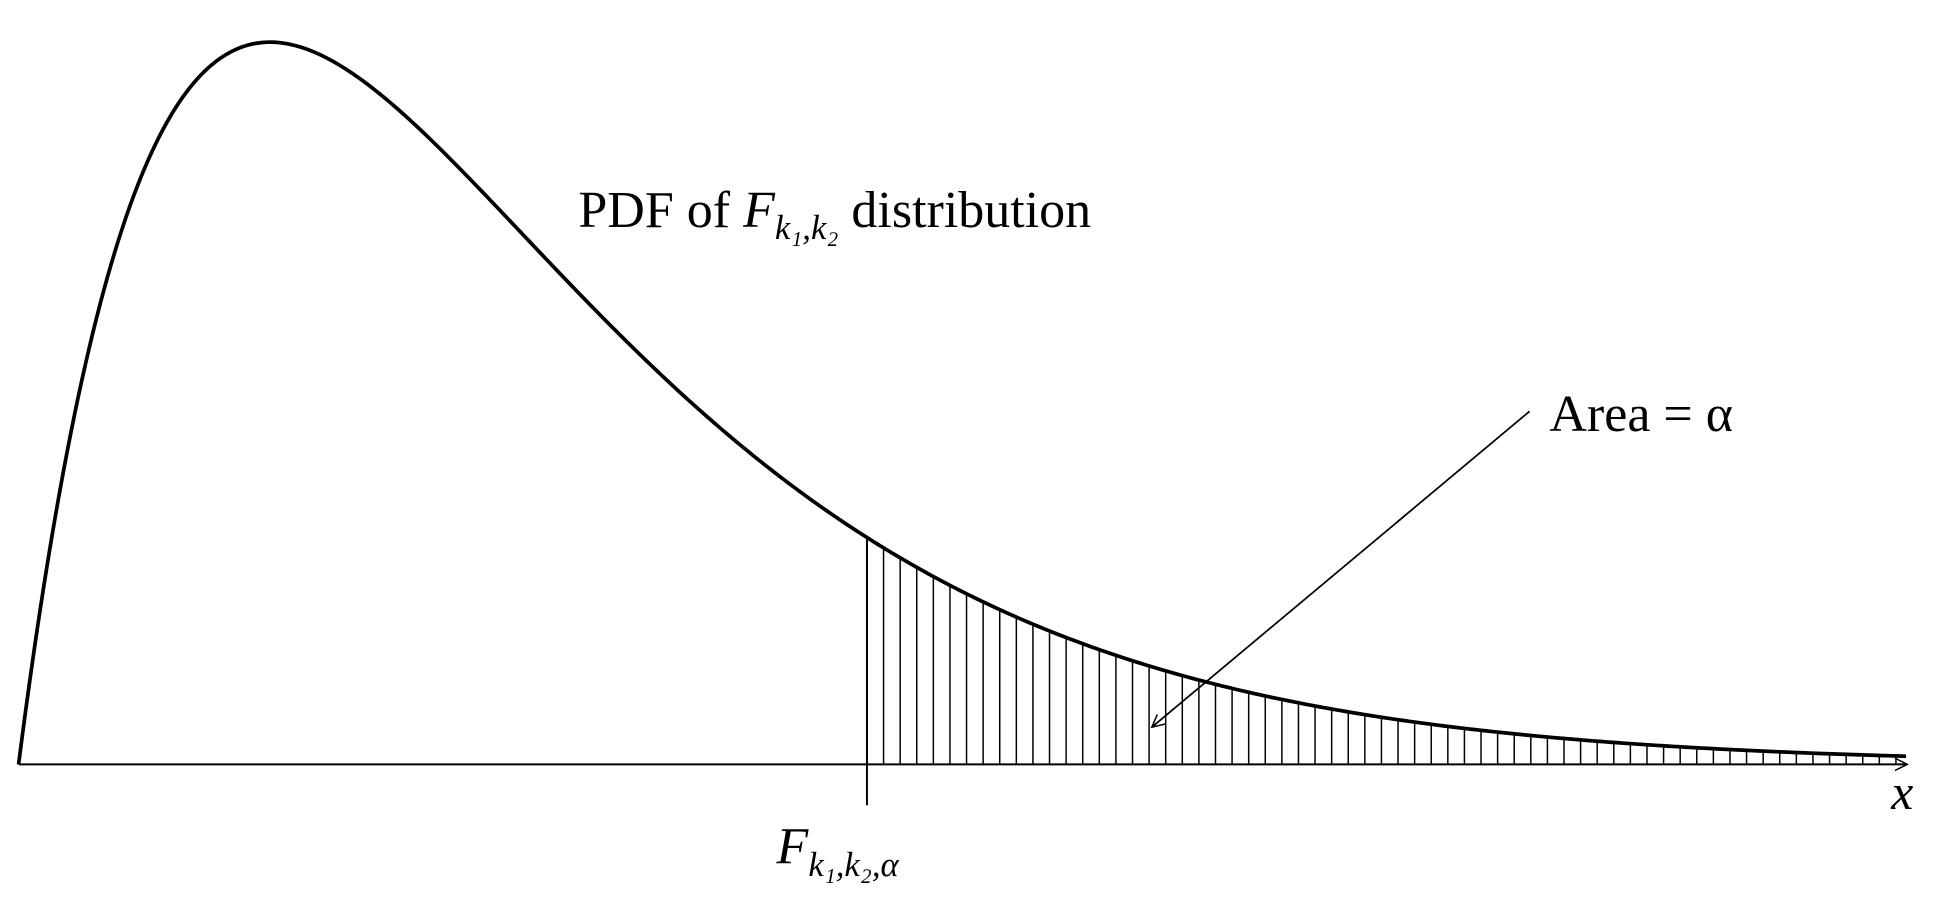 The height and width of the screenshot is (897, 1942). I want to click on title-symbol: F, so click(759, 210).